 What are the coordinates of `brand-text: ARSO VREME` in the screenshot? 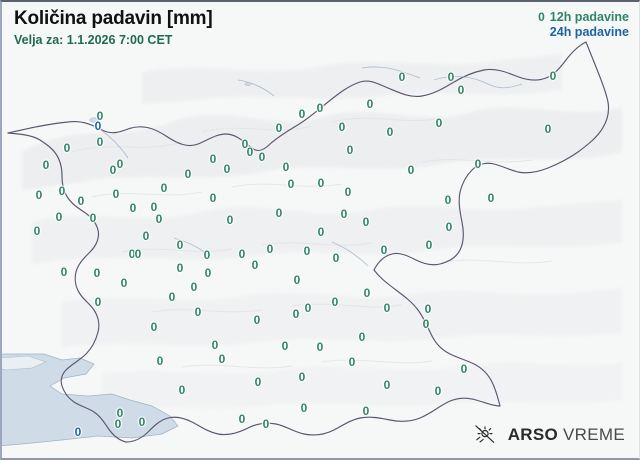 It's located at (566, 435).